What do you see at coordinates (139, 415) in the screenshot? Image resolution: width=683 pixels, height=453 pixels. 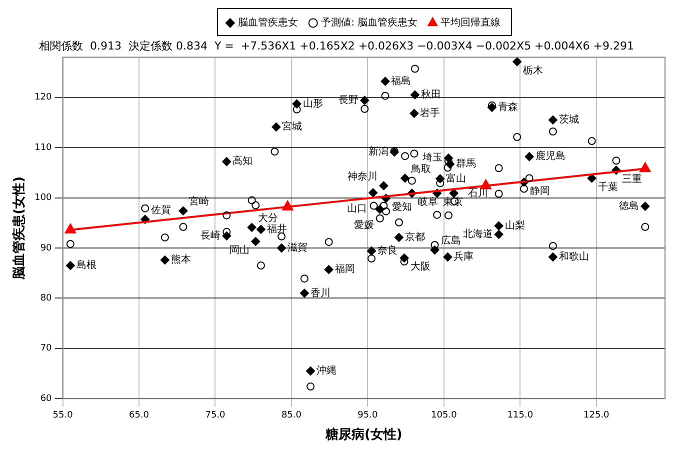 I see `x-tick-label: 65.0` at bounding box center [139, 415].